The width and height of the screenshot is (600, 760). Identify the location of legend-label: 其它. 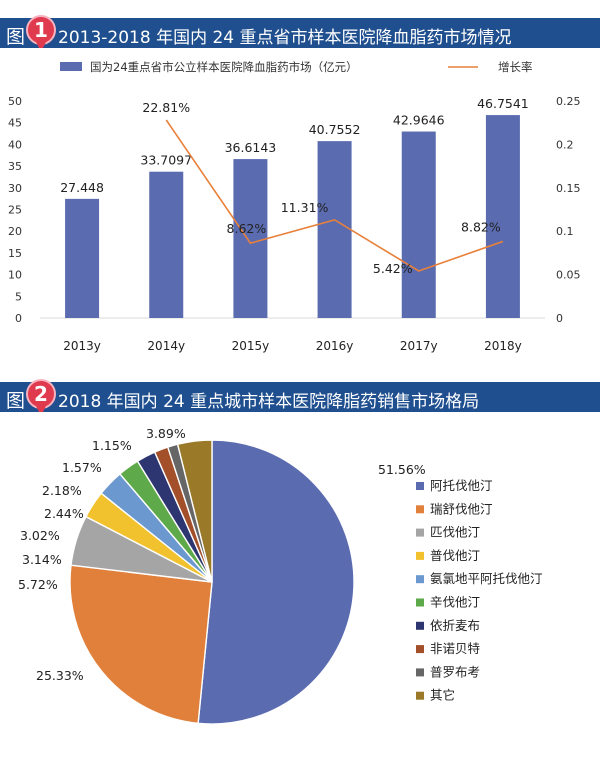
(442, 695).